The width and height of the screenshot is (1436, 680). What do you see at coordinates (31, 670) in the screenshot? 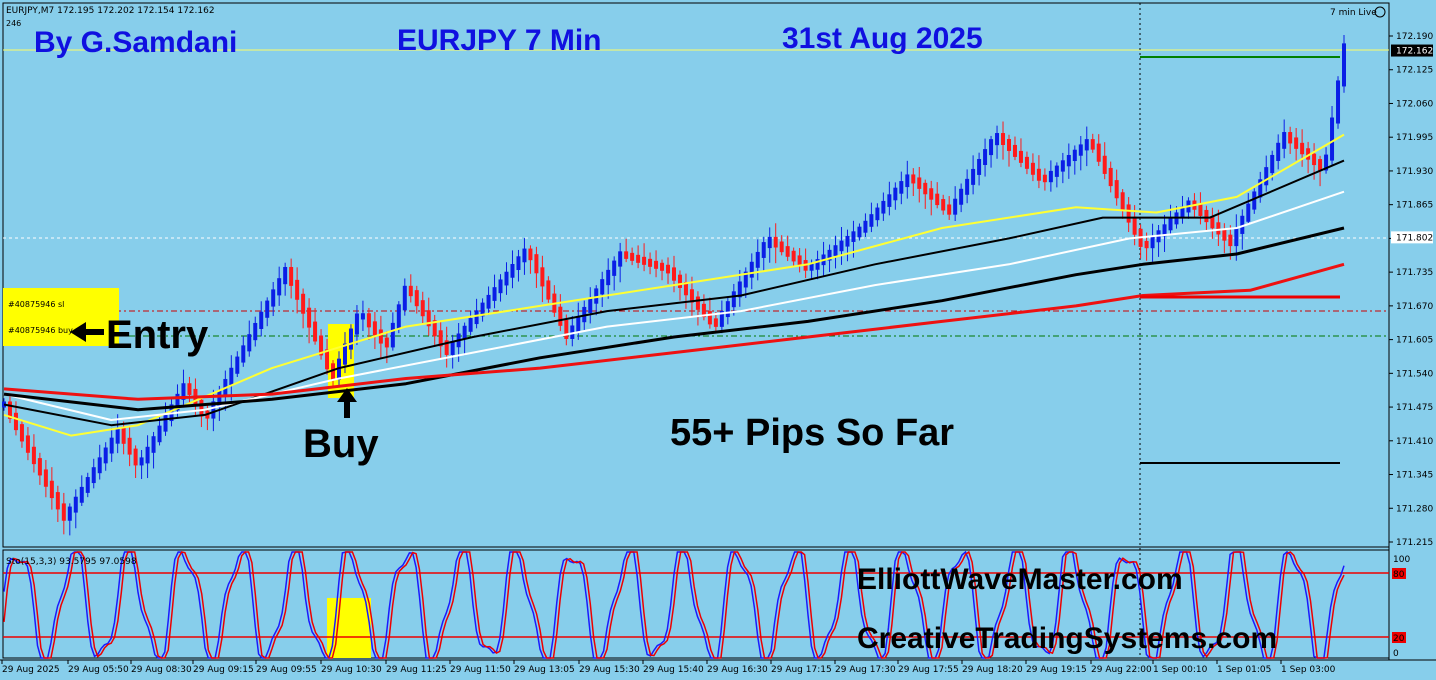
I see `time-tick-label: 29 Aug 2025` at bounding box center [31, 670].